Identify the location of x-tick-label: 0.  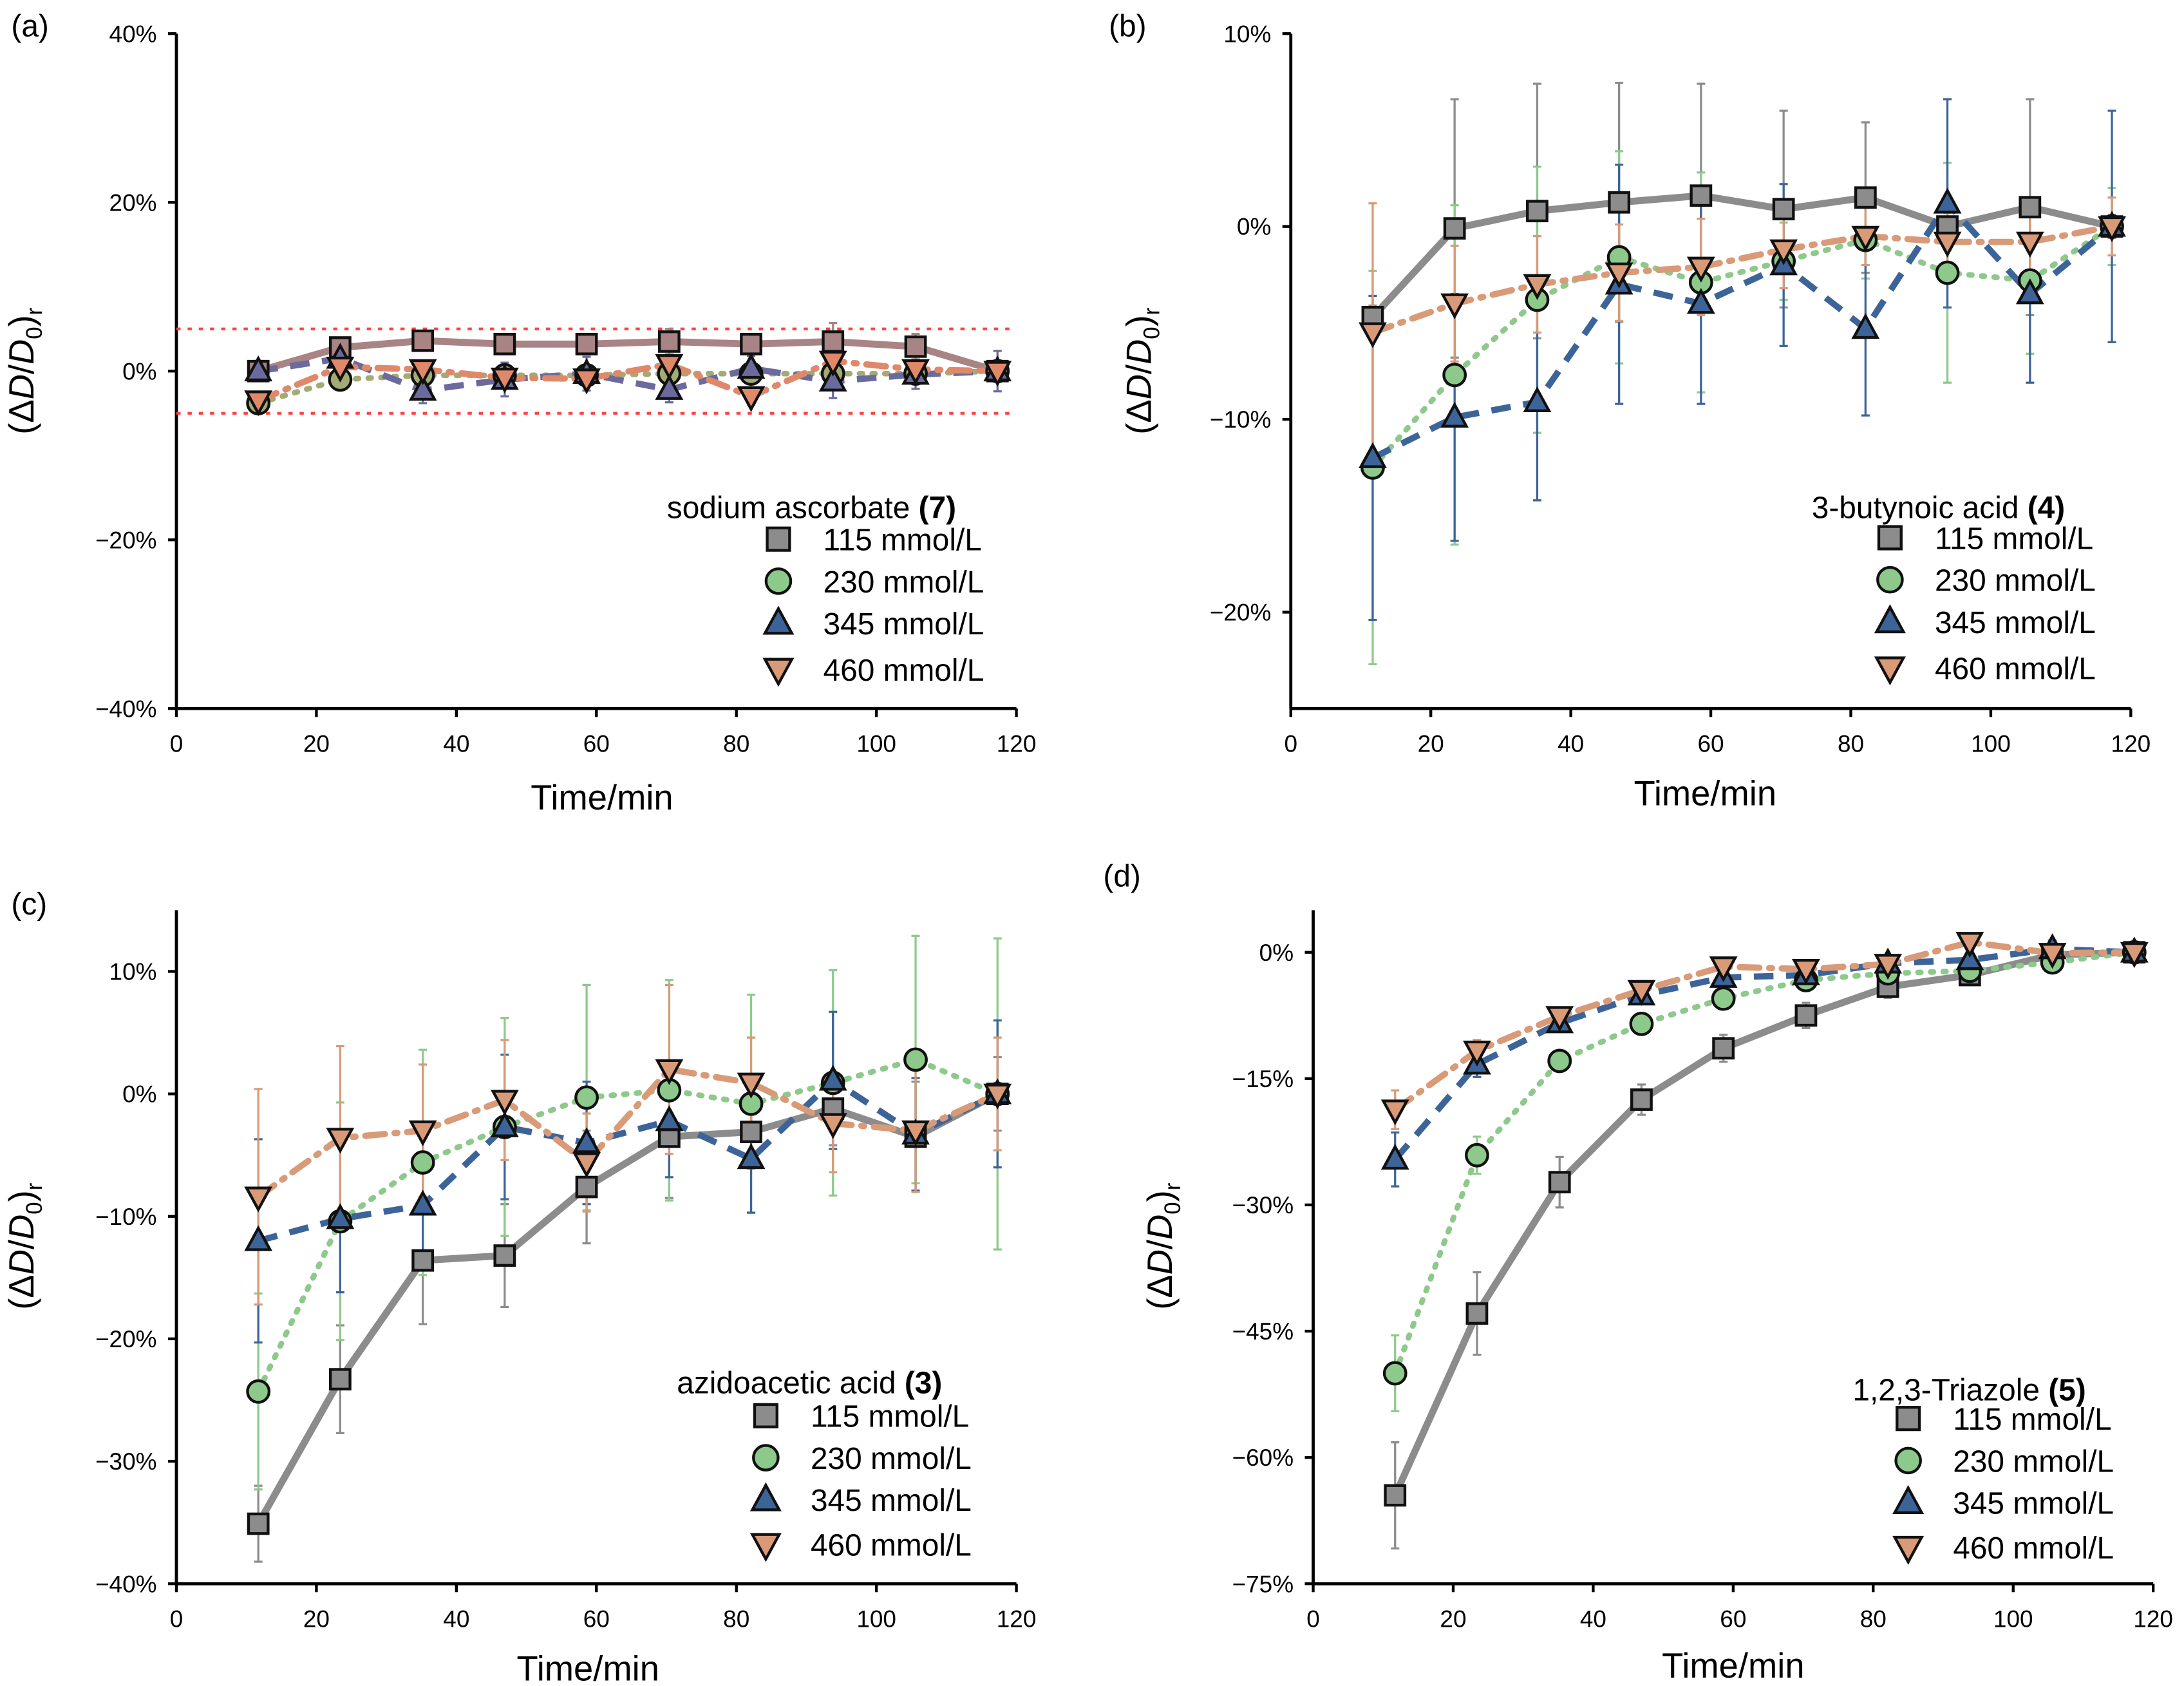
(1290, 744).